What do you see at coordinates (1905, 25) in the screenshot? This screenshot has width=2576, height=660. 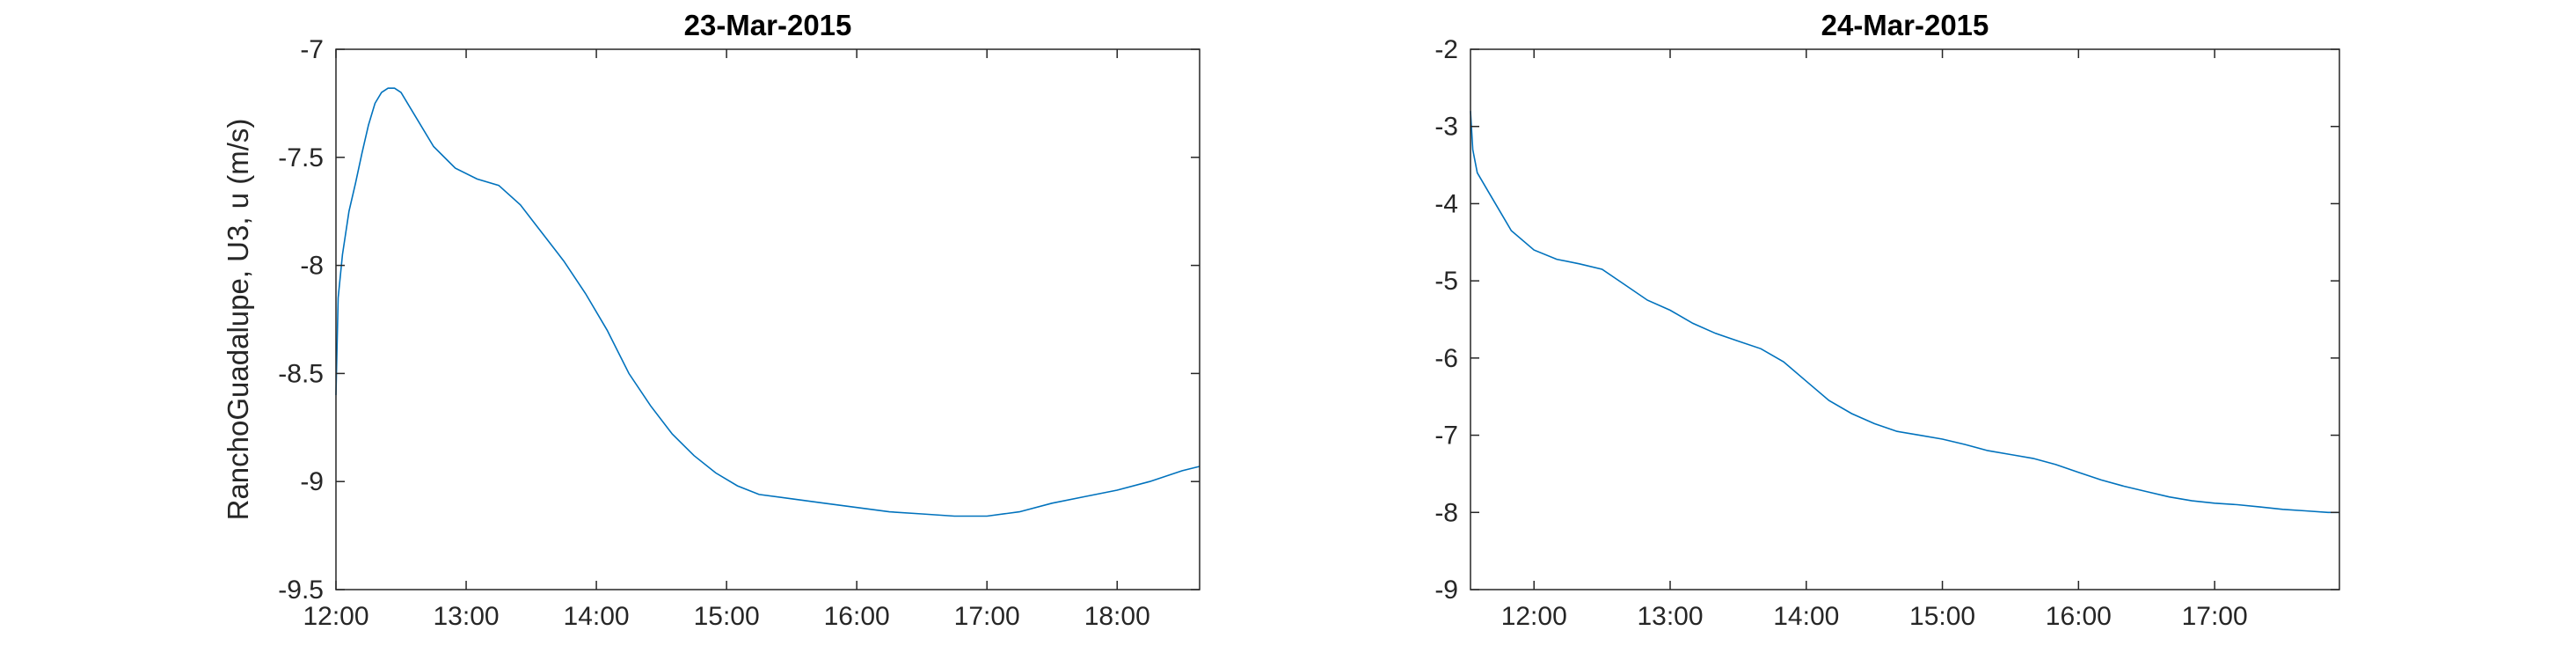 I see `chart-title: 24-Mar-2015` at bounding box center [1905, 25].